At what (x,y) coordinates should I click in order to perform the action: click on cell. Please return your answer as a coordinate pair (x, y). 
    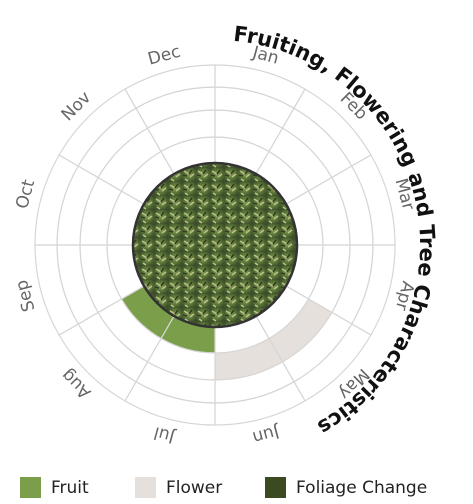
    Looking at the image, I should click on (170, 86).